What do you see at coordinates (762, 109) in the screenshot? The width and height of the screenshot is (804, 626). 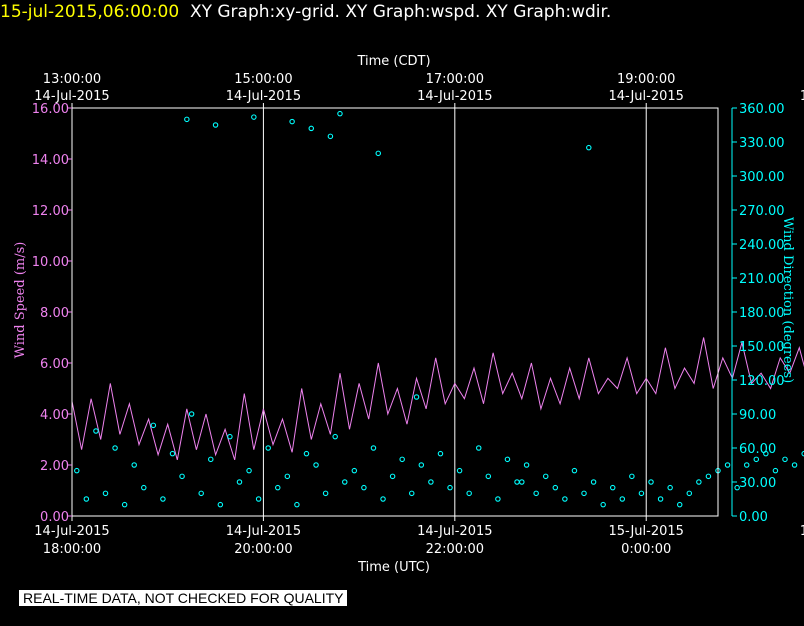 I see `right-tick-label: 360.00` at bounding box center [762, 109].